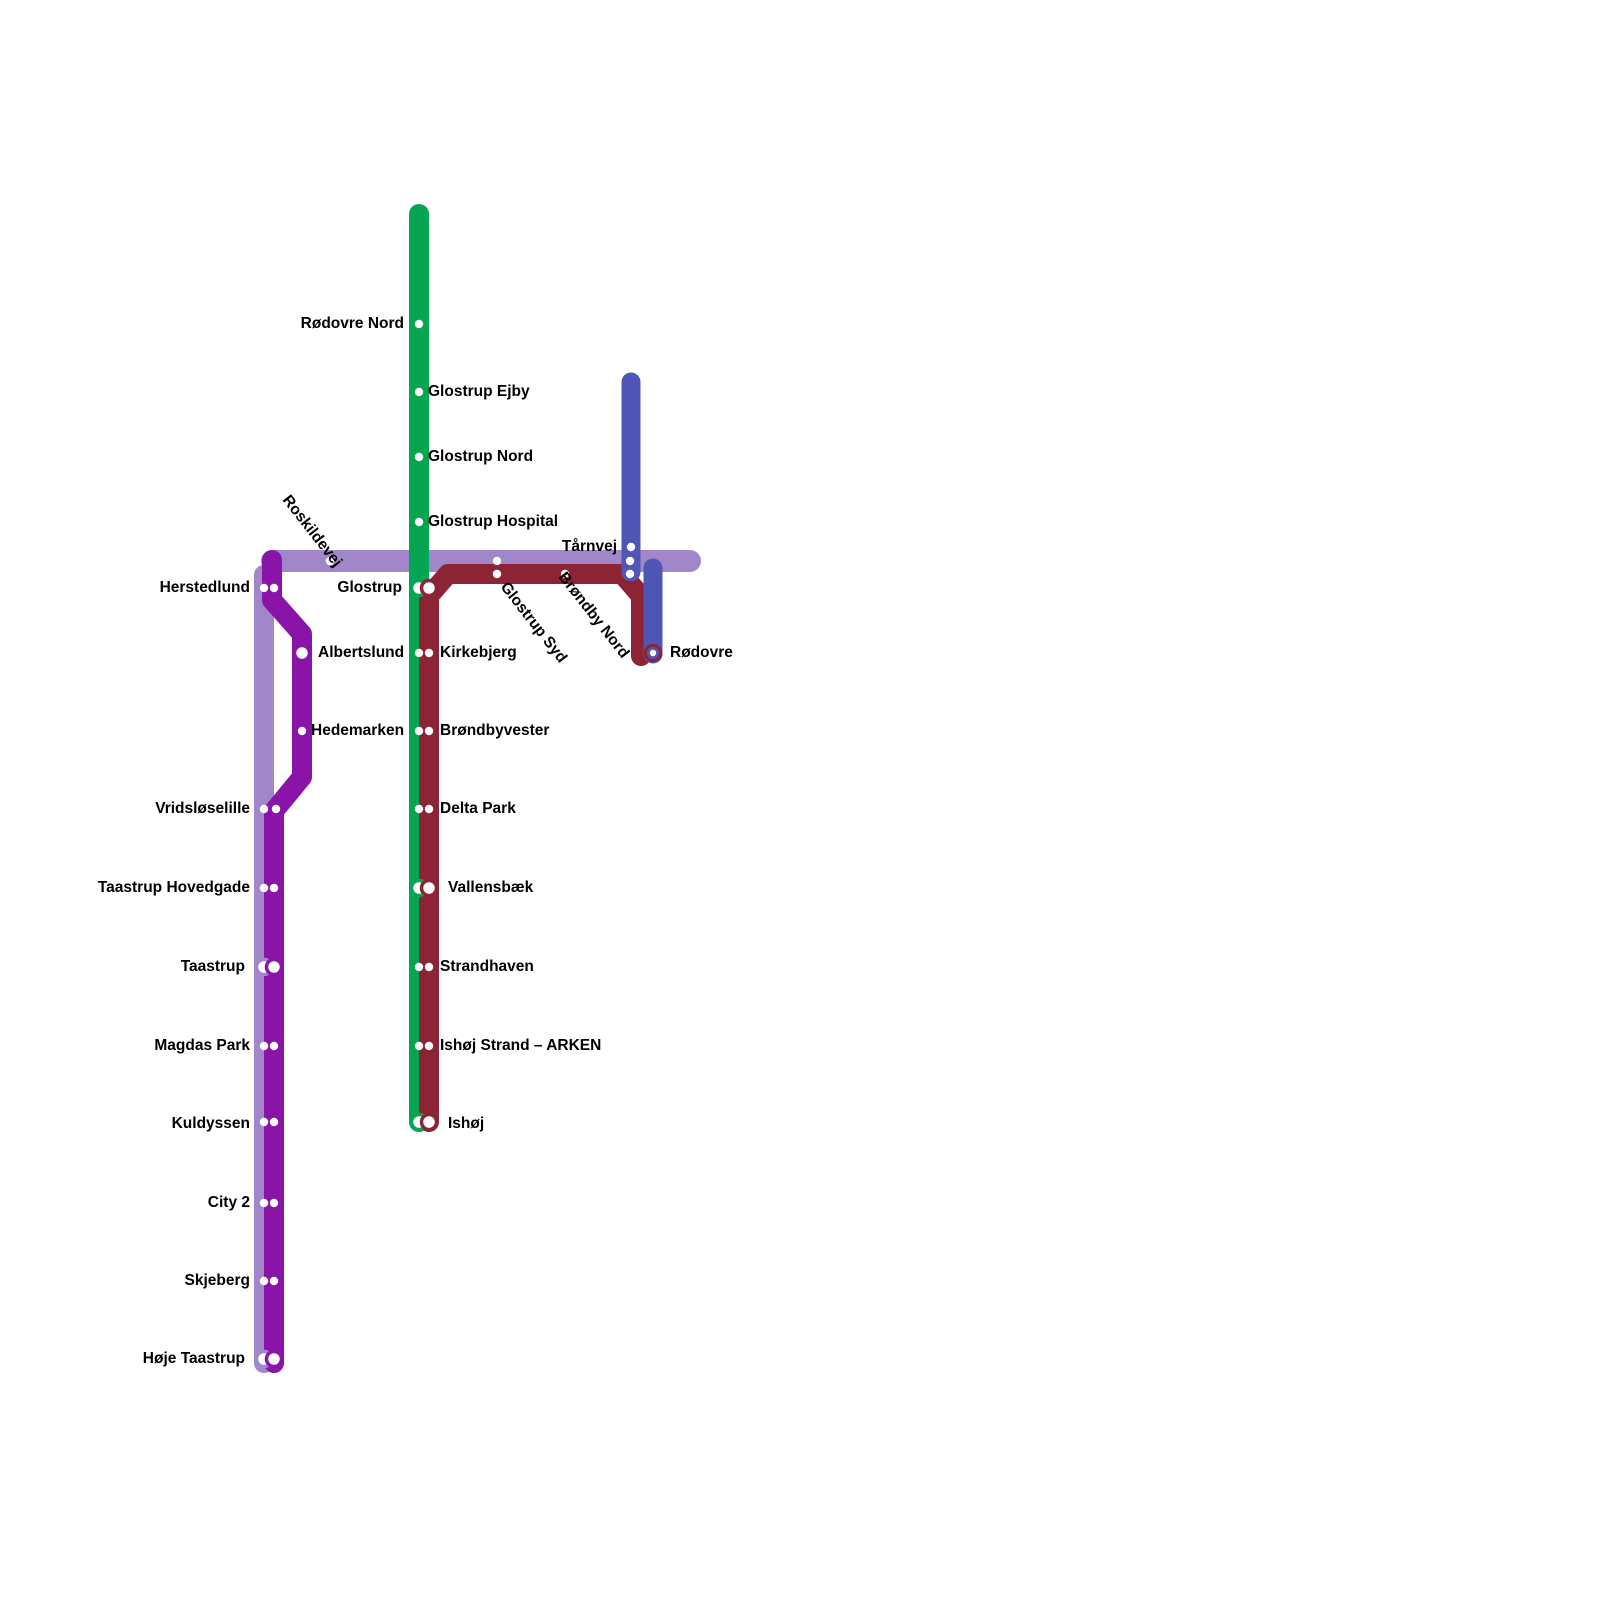 The height and width of the screenshot is (1600, 1600). Describe the element at coordinates (274, 888) in the screenshot. I see `station-dot-taastrup-hovedgade-purple` at that location.